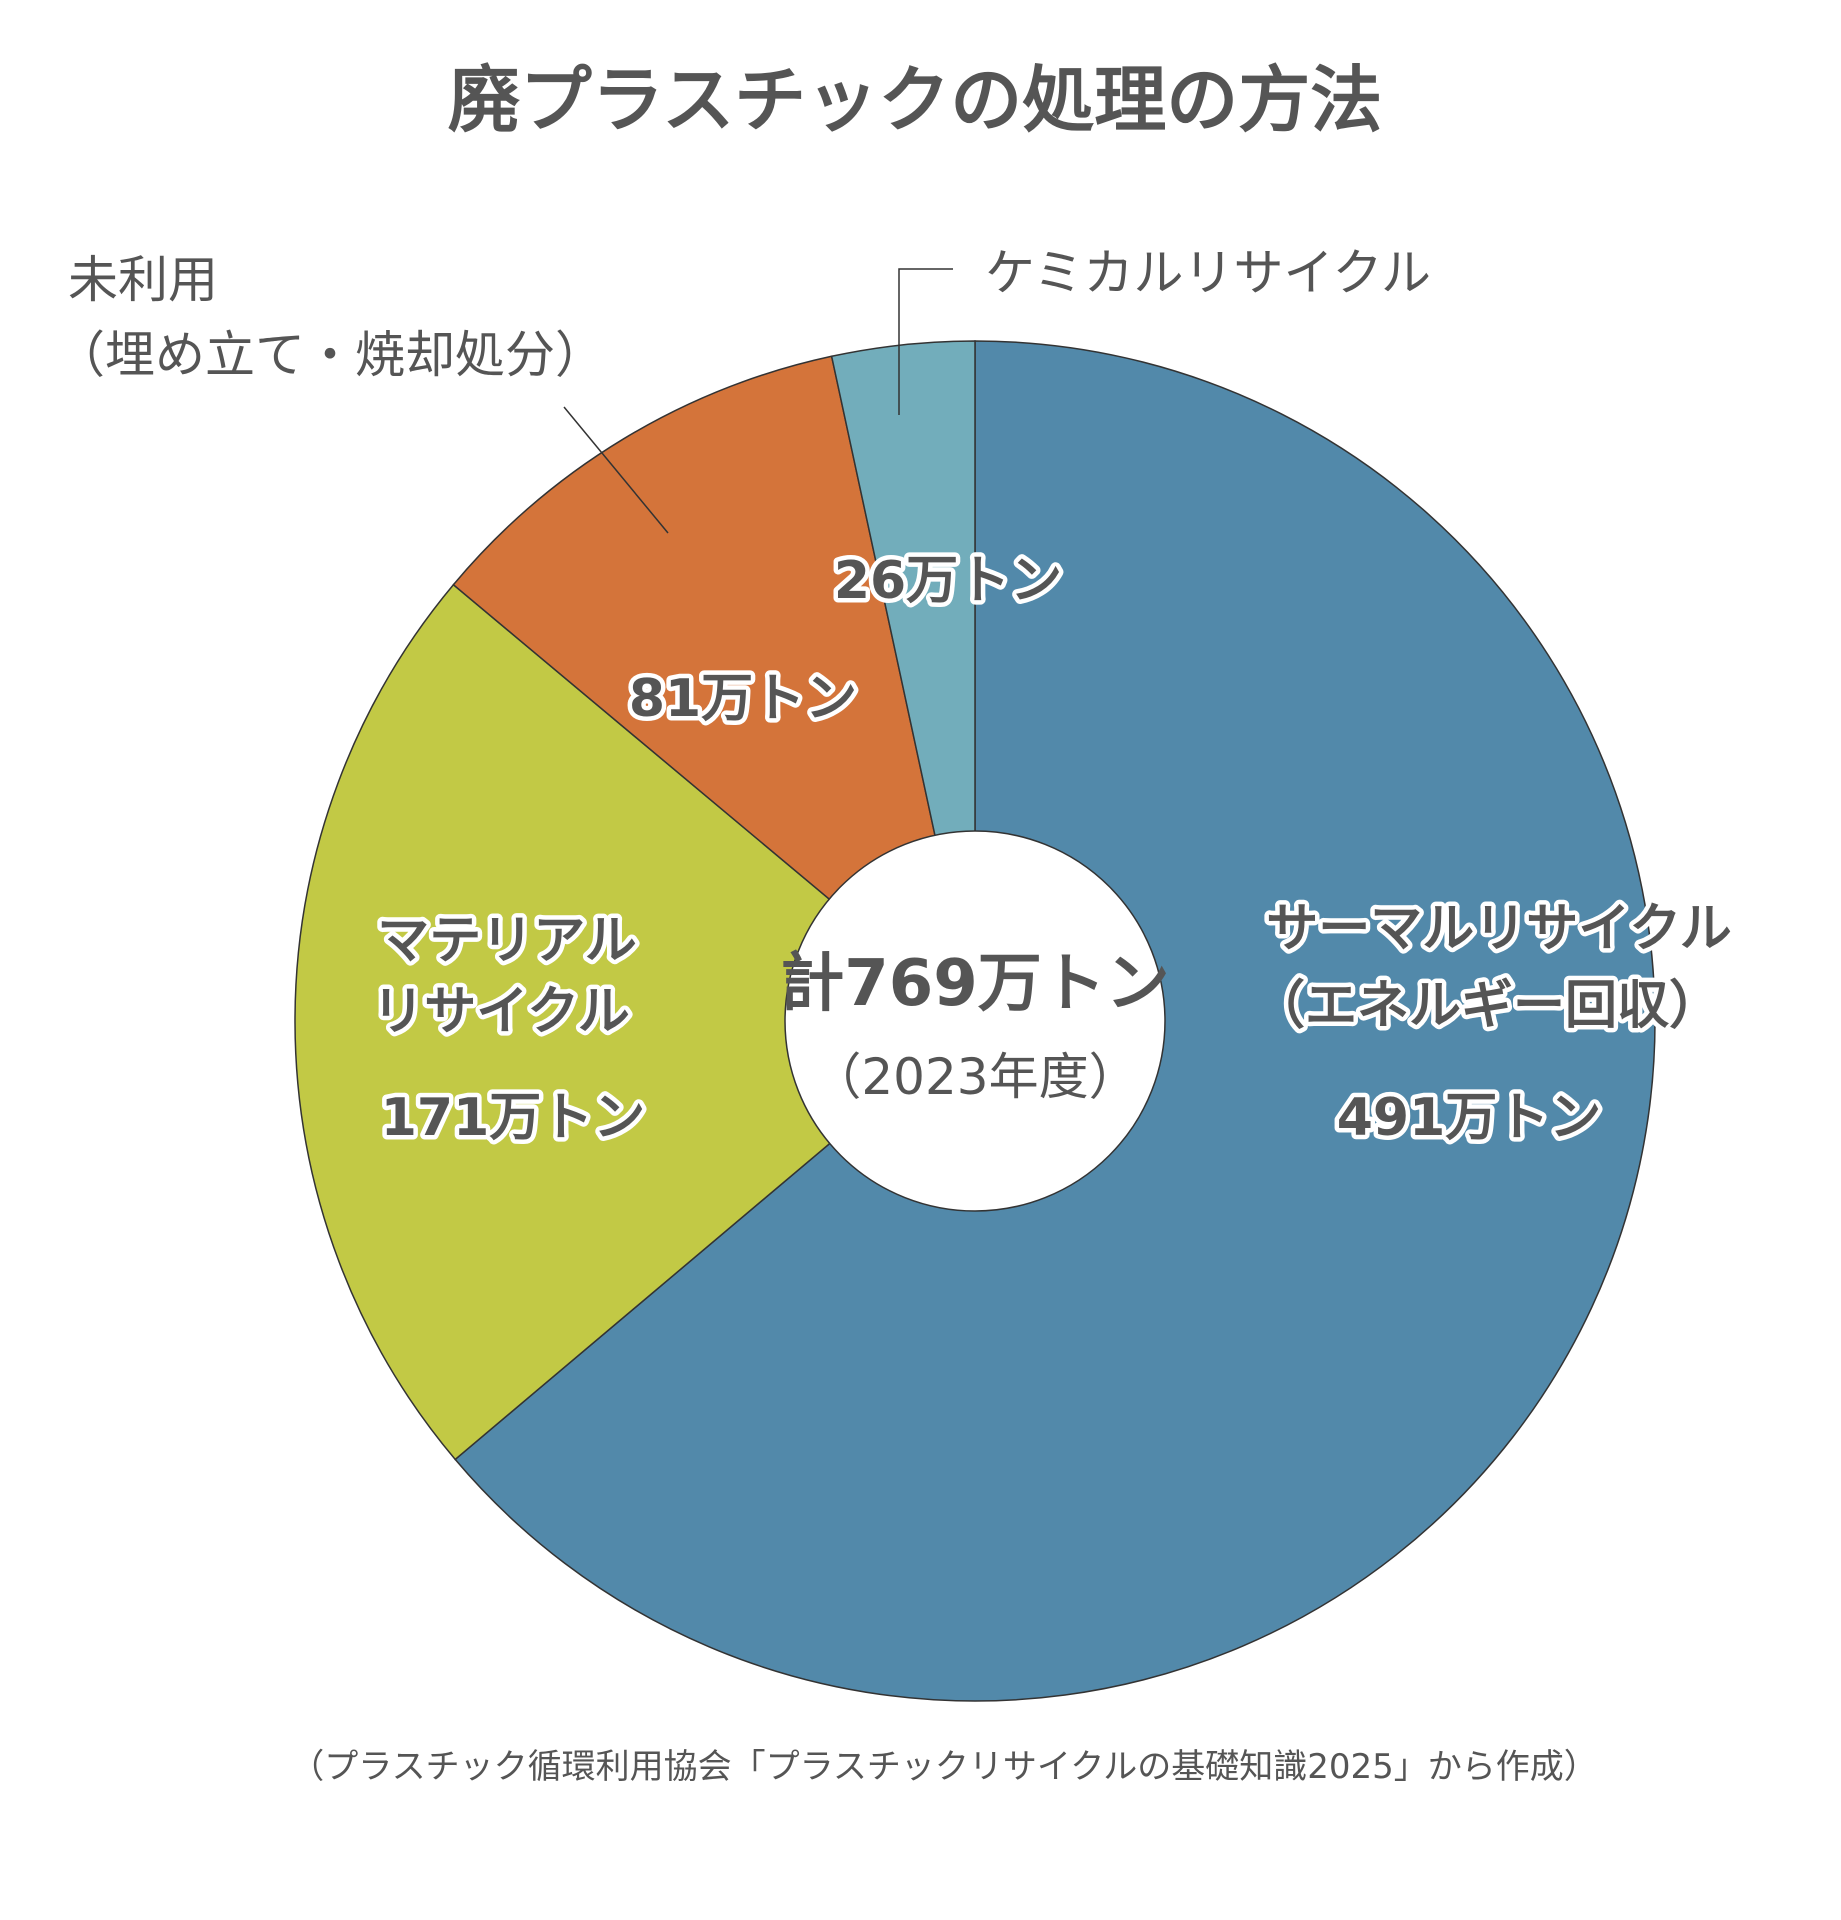  I want to click on chart-title: 廃プラスチックの処理の方法, so click(915, 100).